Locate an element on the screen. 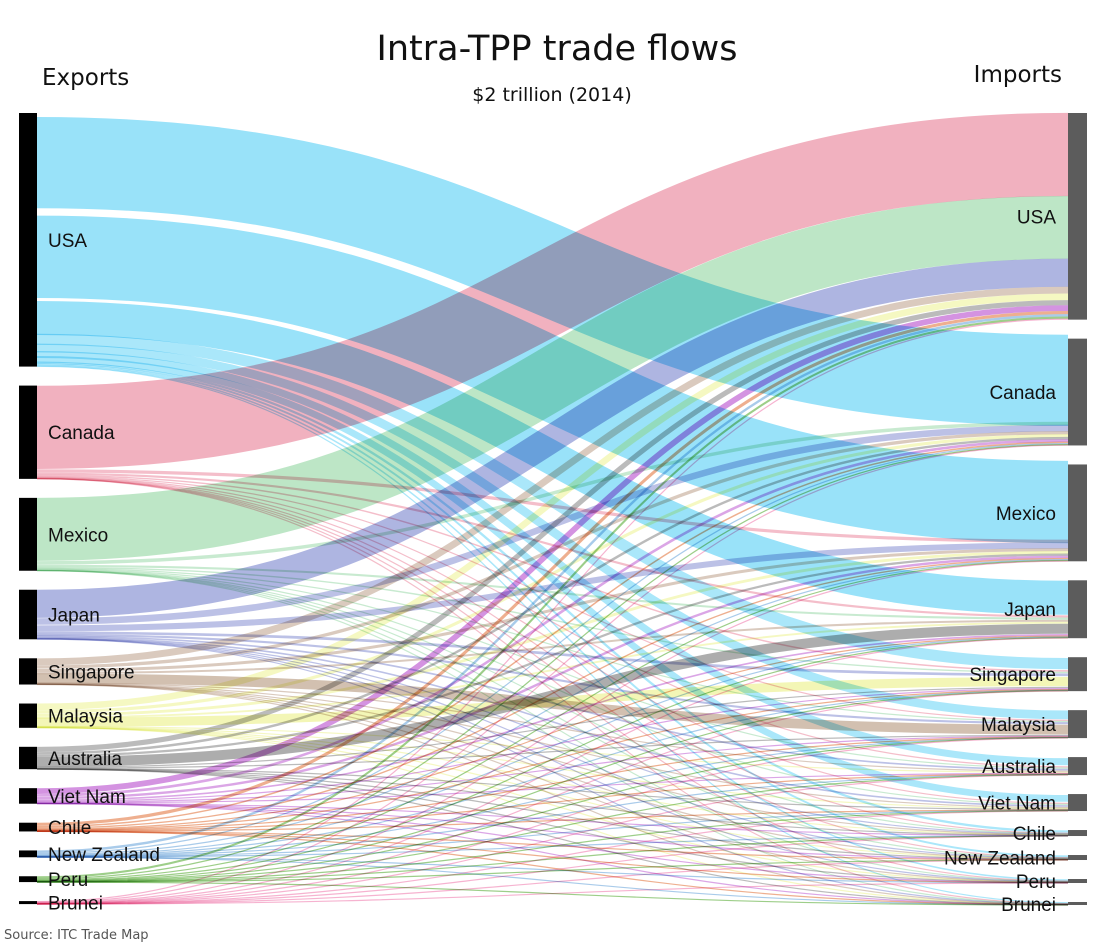 This screenshot has height=946, width=1104. flow-chile-to-australia is located at coordinates (552, 802).